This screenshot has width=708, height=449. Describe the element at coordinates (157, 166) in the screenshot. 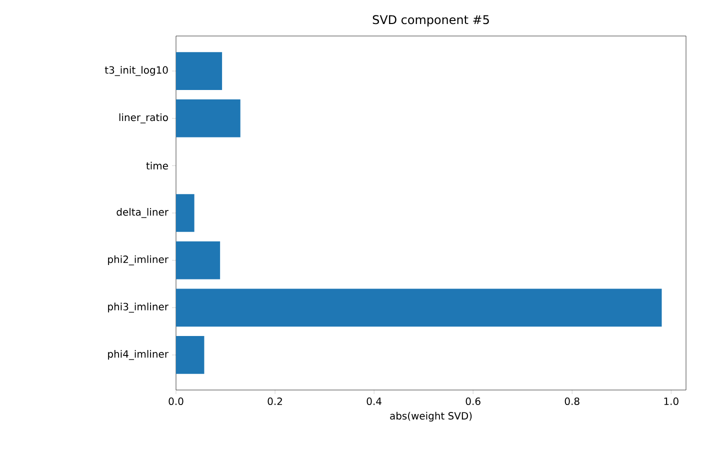

I see `y-tick-label: time` at that location.